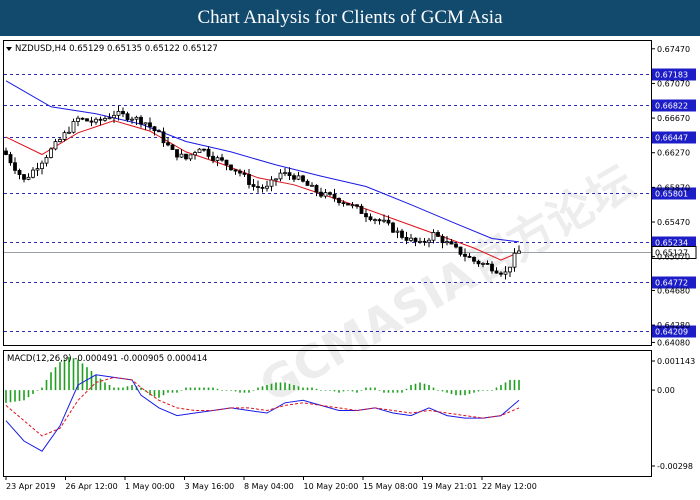  Describe the element at coordinates (673, 187) in the screenshot. I see `price-axis-label: 0.65870` at that location.